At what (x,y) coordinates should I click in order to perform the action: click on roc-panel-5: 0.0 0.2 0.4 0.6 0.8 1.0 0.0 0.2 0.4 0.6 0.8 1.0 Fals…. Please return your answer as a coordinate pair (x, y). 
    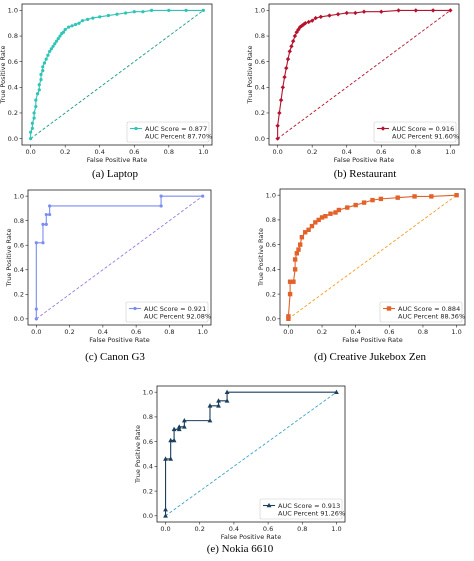
    Looking at the image, I should click on (240, 470).